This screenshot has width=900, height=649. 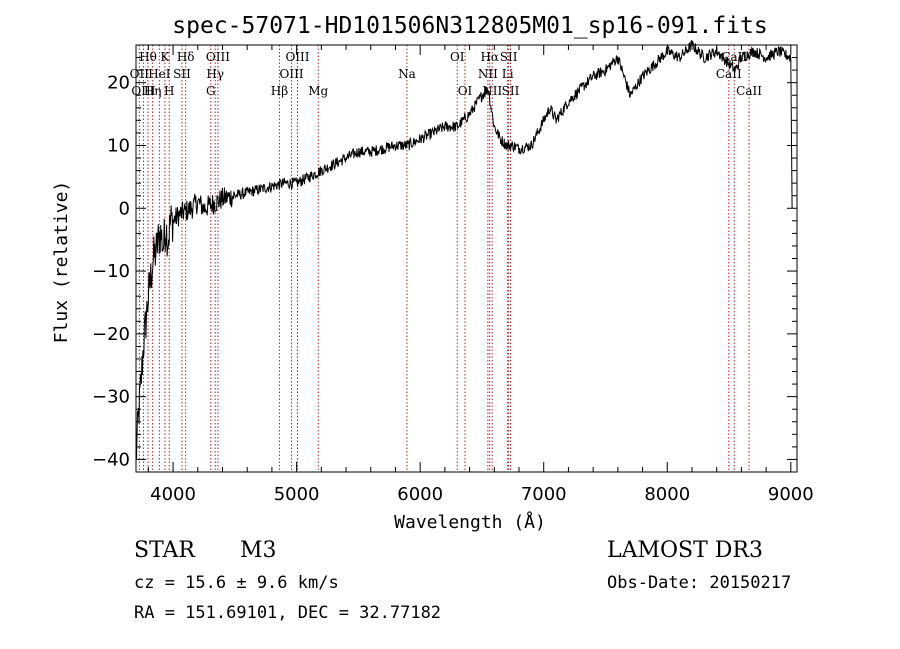 What do you see at coordinates (508, 74) in the screenshot?
I see `line-label-22: Li` at bounding box center [508, 74].